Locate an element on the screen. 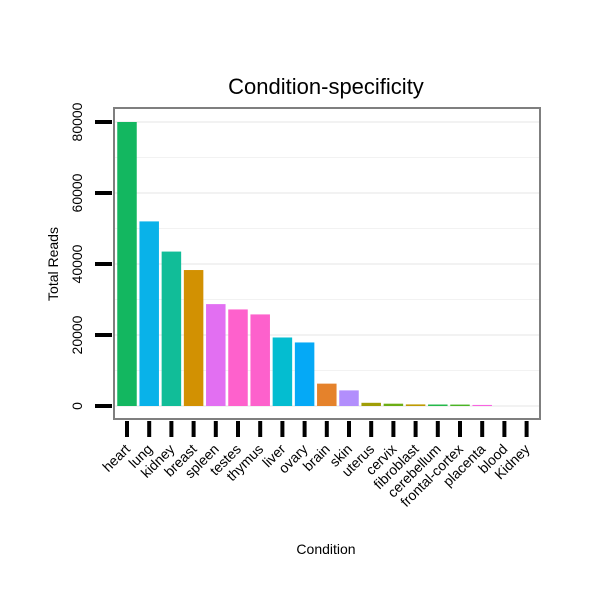 The width and height of the screenshot is (600, 600). y-tick-label: 80000 is located at coordinates (77, 121).